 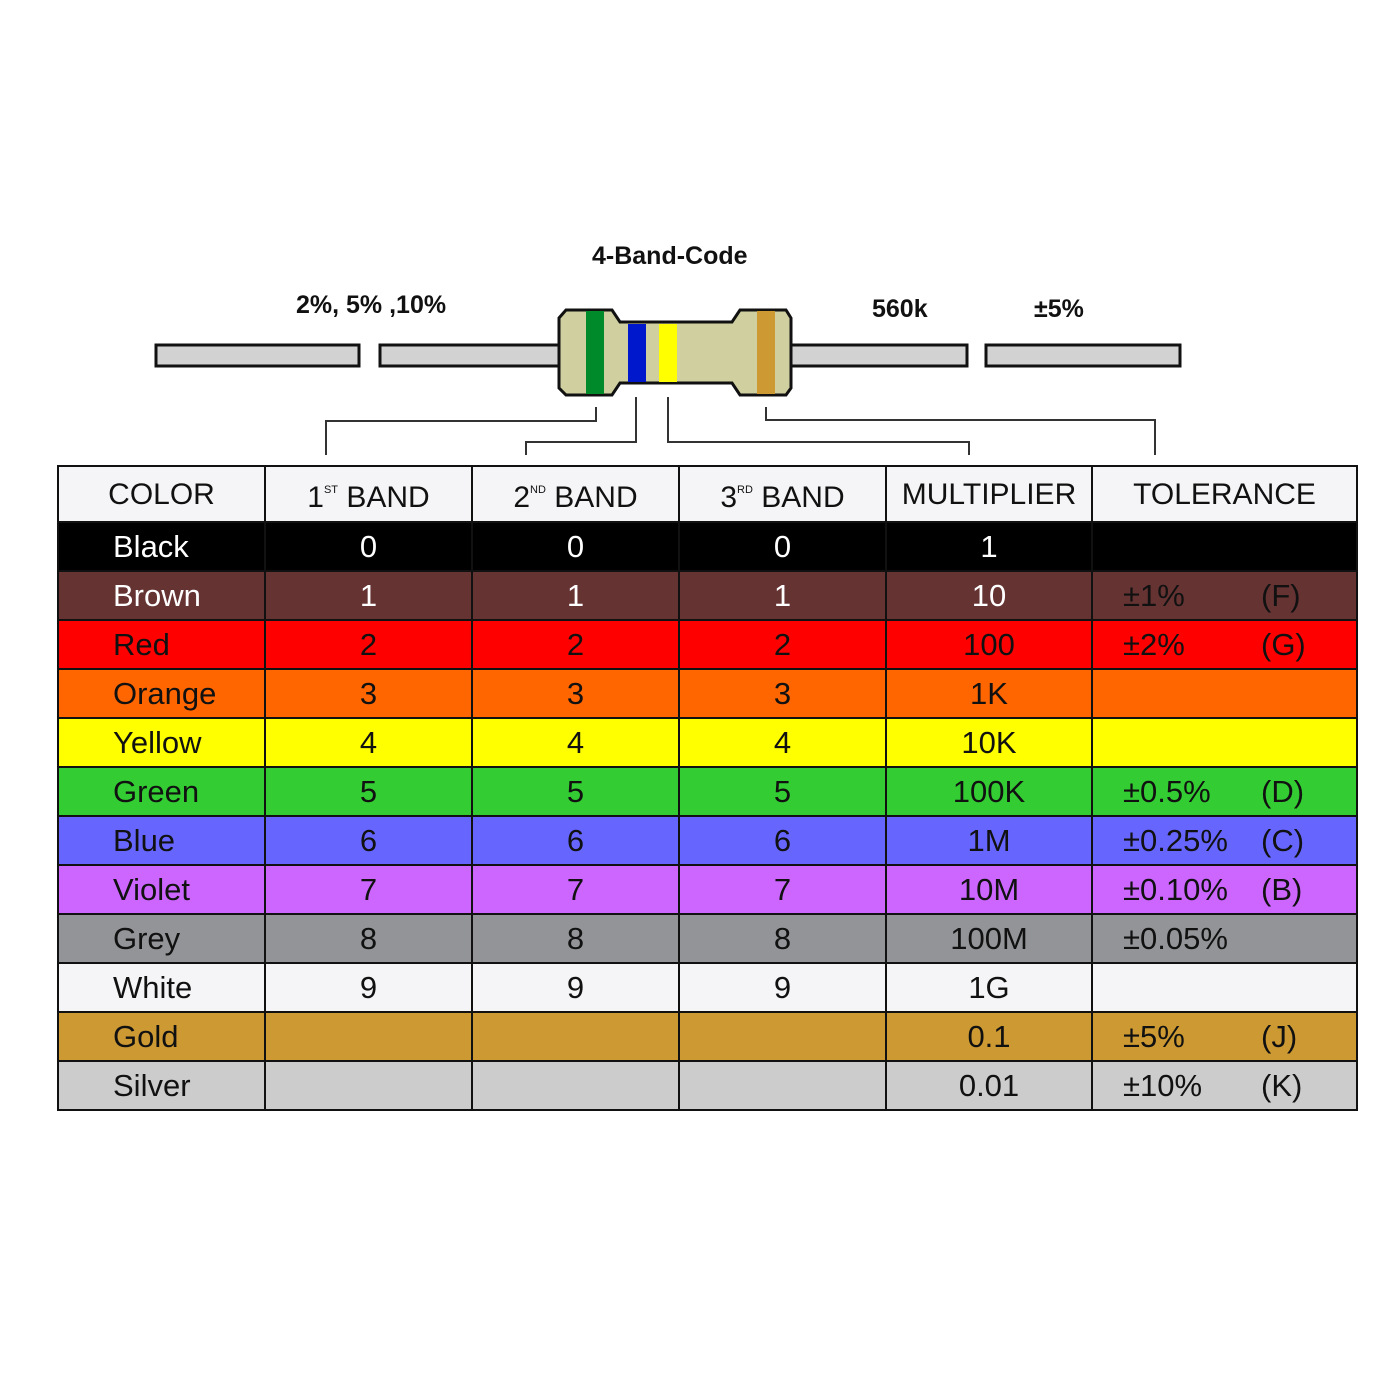 What do you see at coordinates (707, 644) in the screenshot?
I see `table-row-red: Red 2 2 2 100 ±2% (G)` at bounding box center [707, 644].